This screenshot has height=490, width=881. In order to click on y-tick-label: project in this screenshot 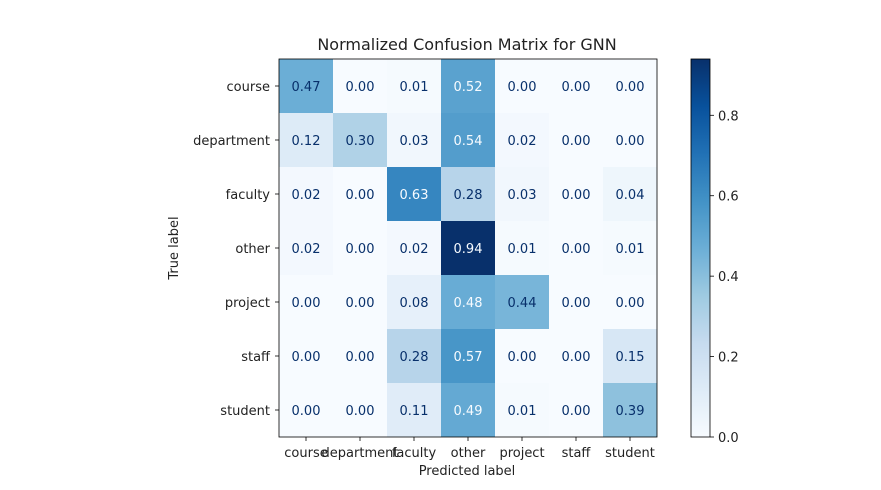, I will do `click(247, 303)`.